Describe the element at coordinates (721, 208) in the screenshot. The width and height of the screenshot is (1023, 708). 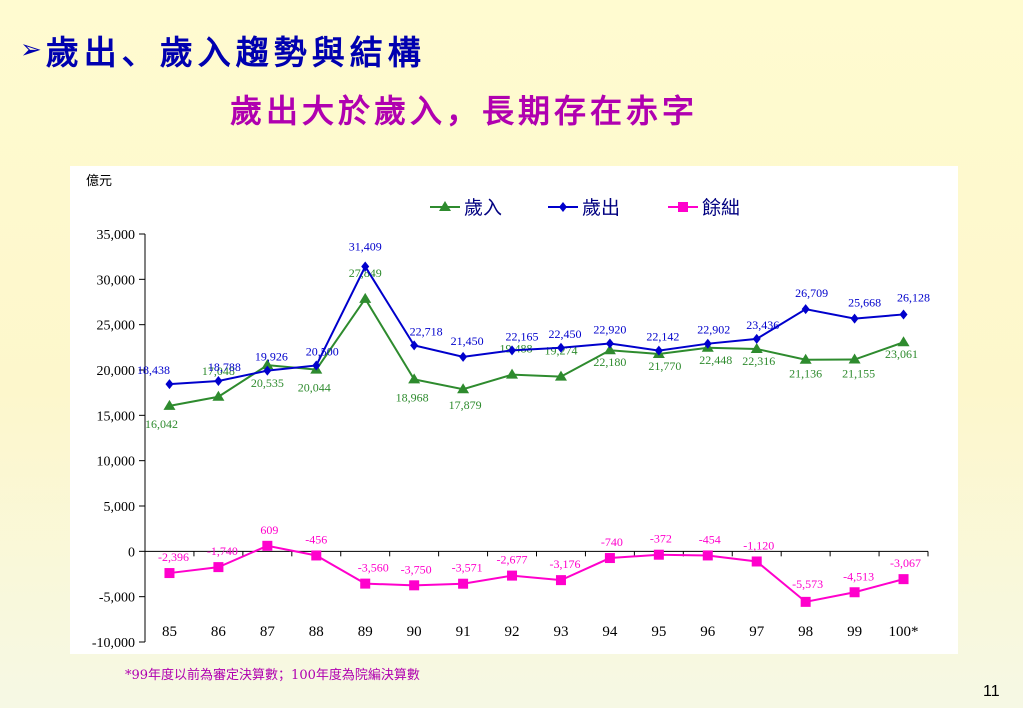
I see `legend-label: 餘絀` at that location.